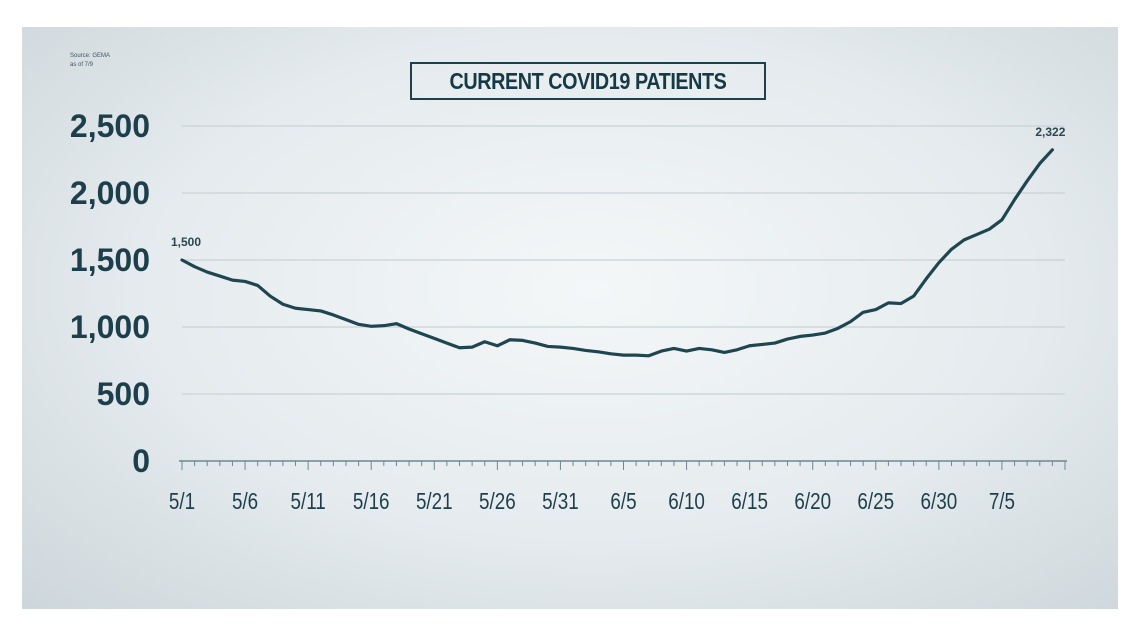 The image size is (1140, 641). Describe the element at coordinates (182, 501) in the screenshot. I see `x-tick-label: 5/1` at that location.